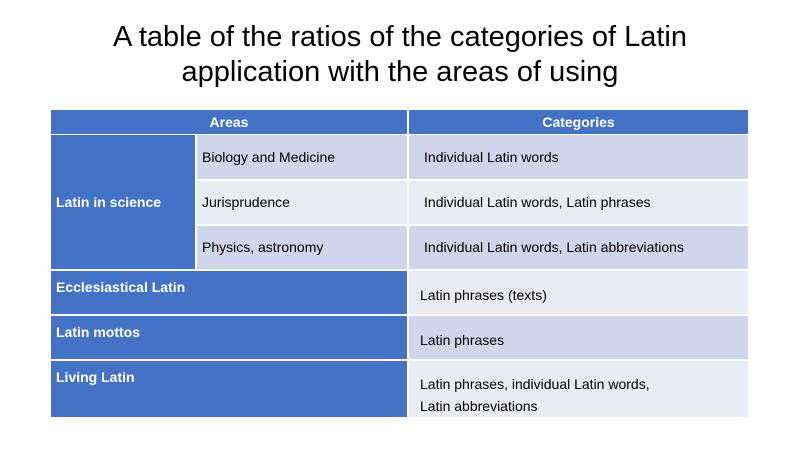  What do you see at coordinates (230, 122) in the screenshot?
I see `header-areas: Areas` at bounding box center [230, 122].